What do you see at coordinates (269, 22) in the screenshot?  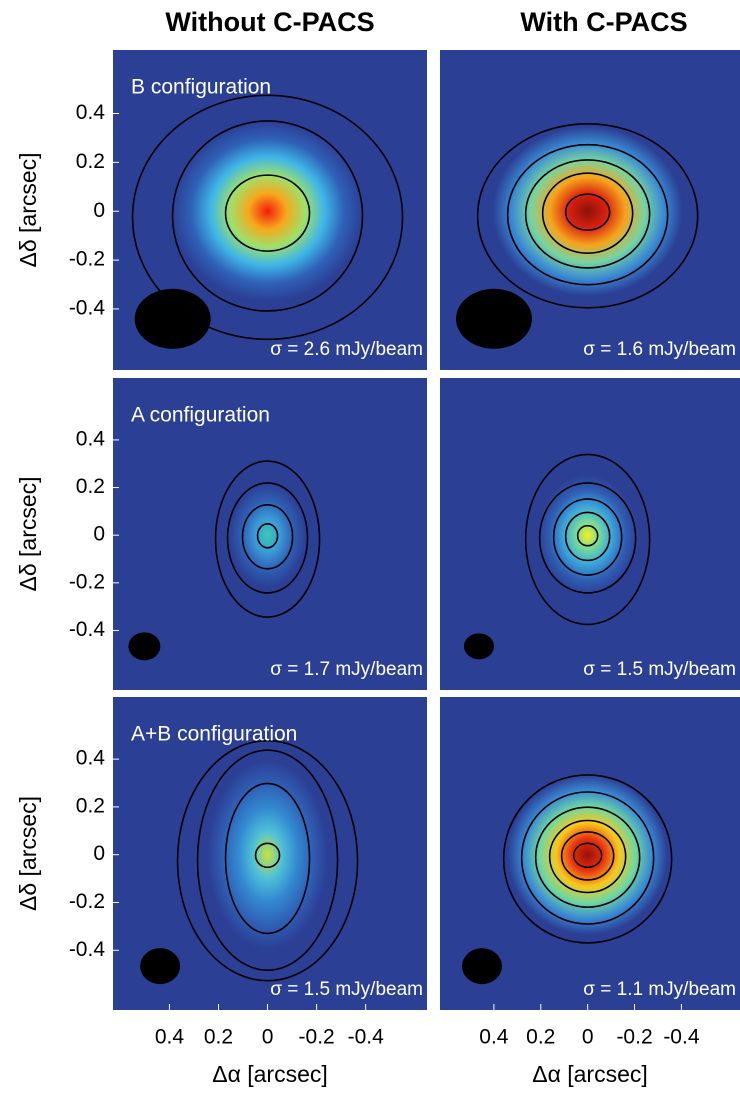 I see `column-title: Without C-PACS` at bounding box center [269, 22].